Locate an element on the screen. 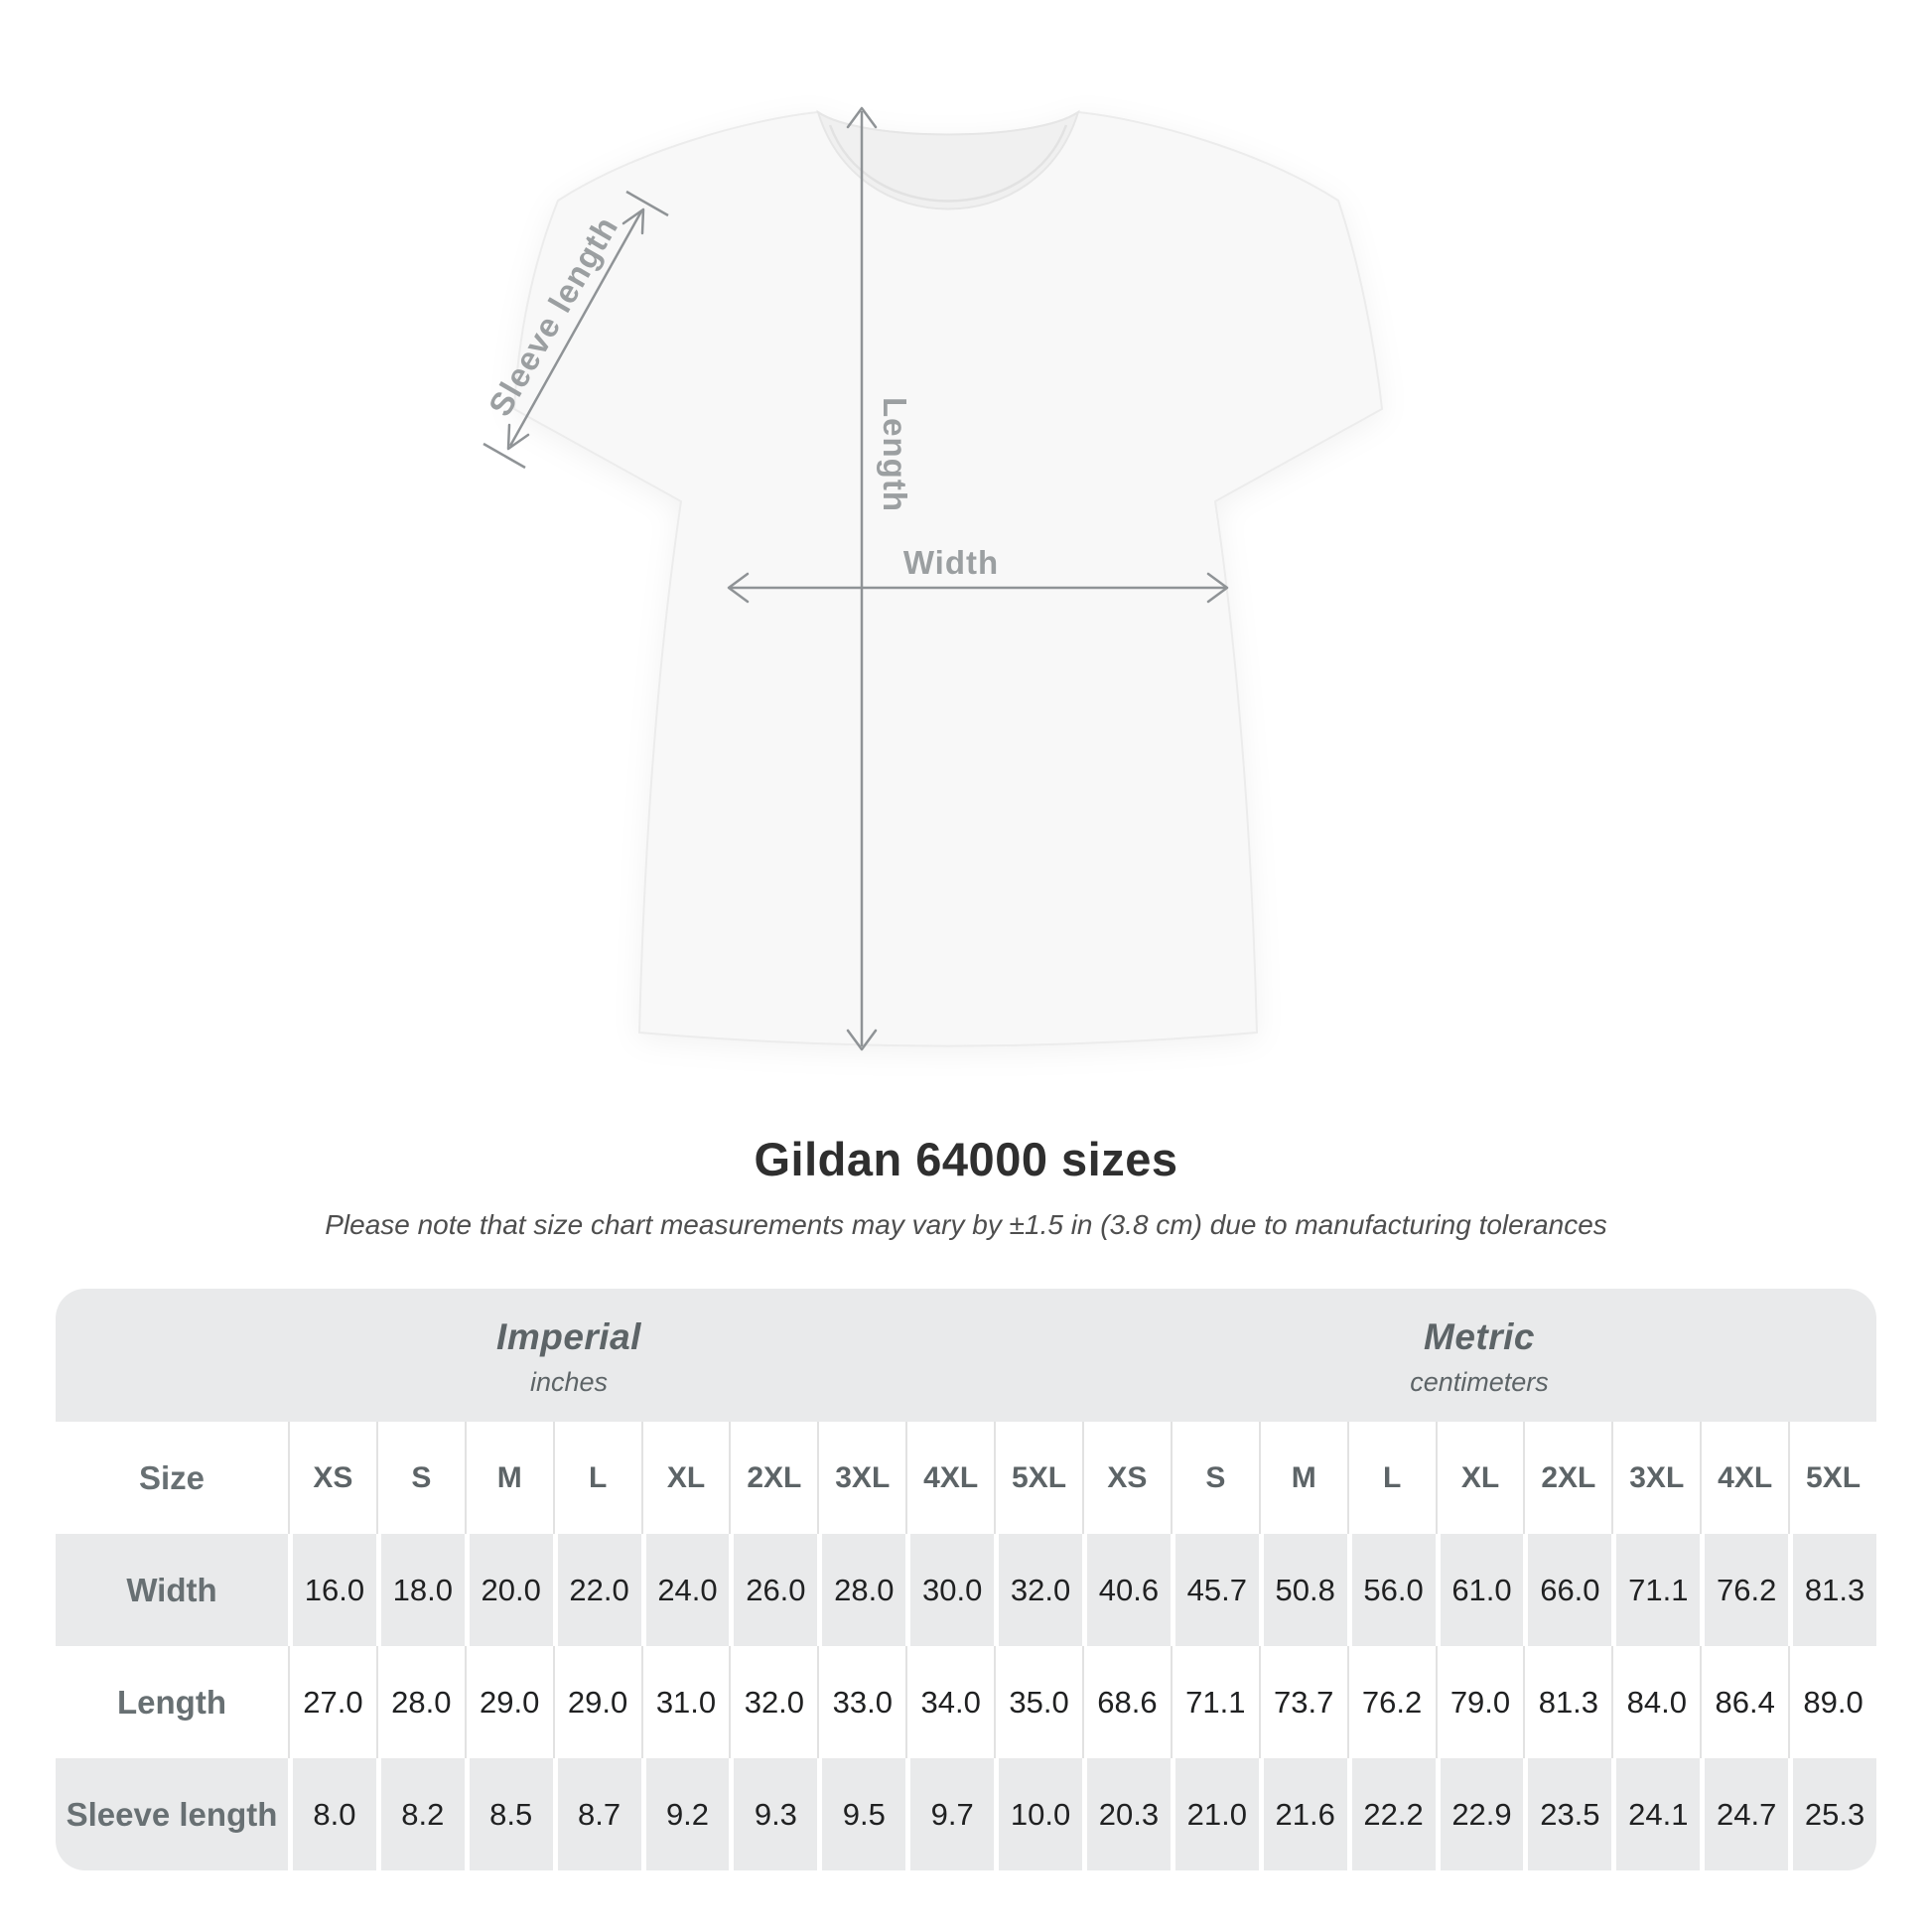  width-dimension: Width is located at coordinates (978, 574).